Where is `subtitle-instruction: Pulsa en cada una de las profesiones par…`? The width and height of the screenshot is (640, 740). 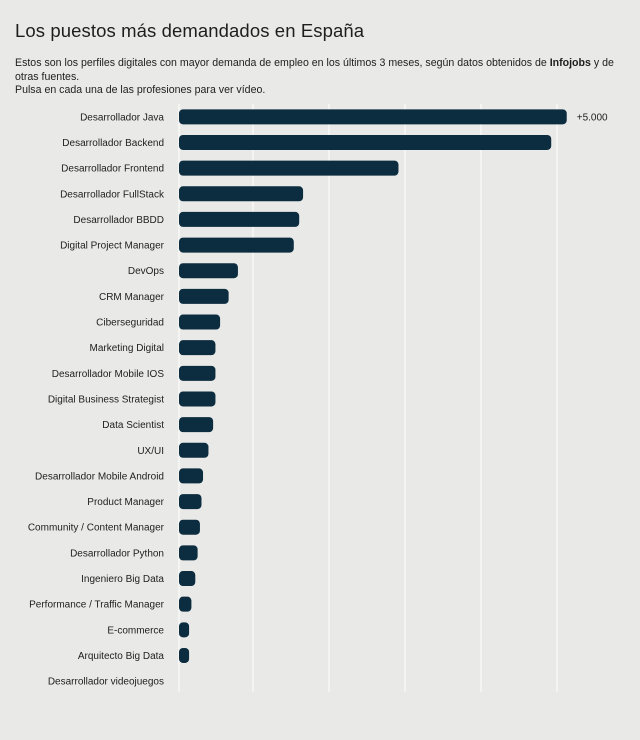
subtitle-instruction: Pulsa en cada una de las profesiones par… is located at coordinates (140, 90).